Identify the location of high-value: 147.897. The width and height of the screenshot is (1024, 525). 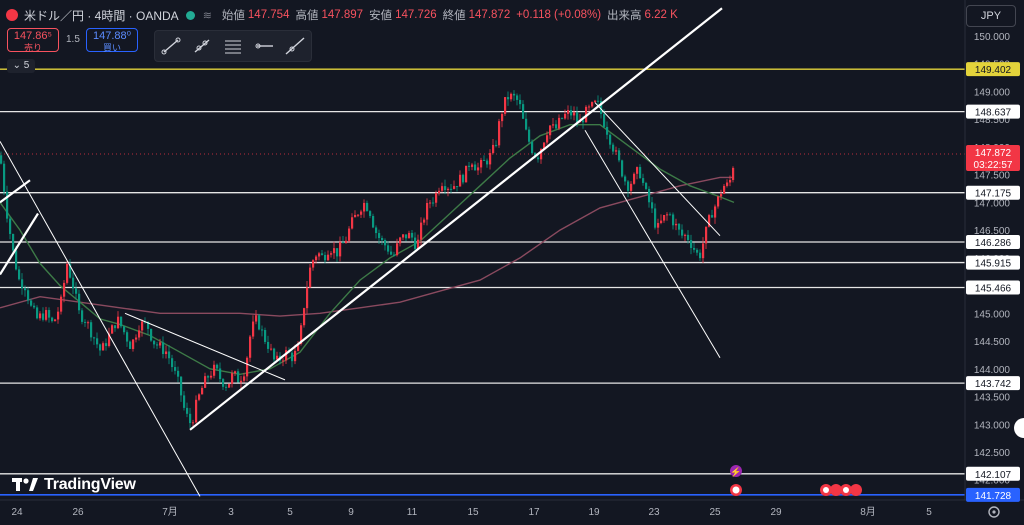
(342, 15).